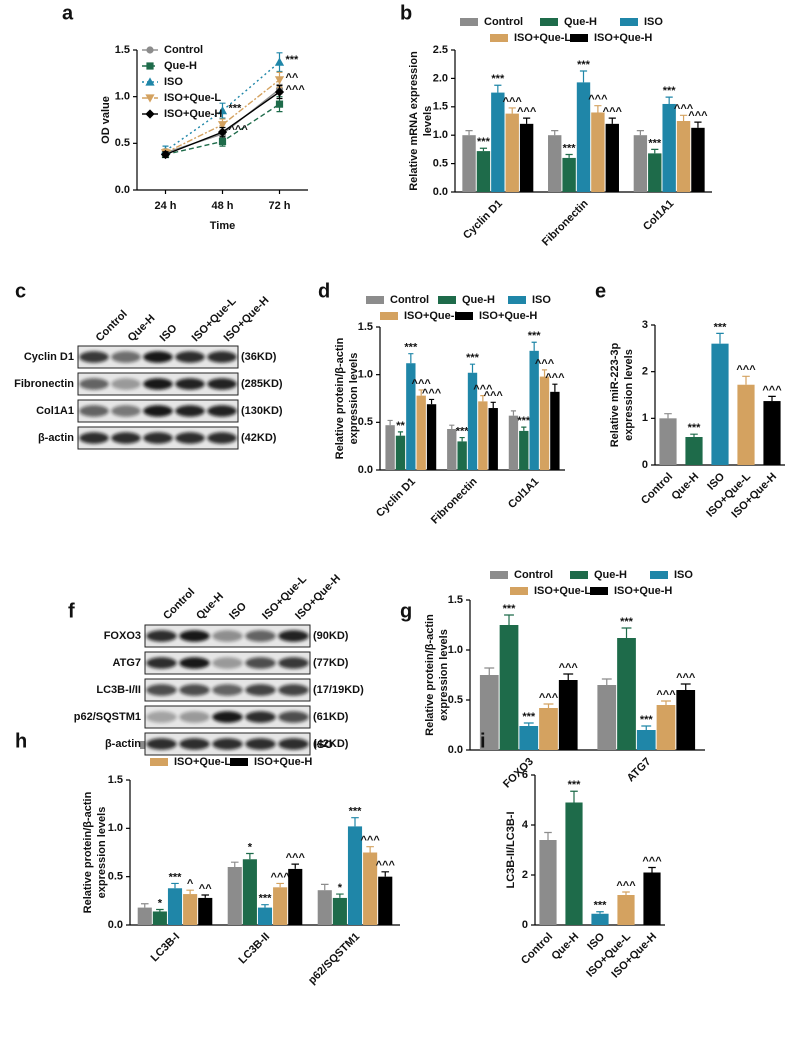 This screenshot has width=800, height=1055. I want to click on y-tick-label: 2.5, so click(440, 50).